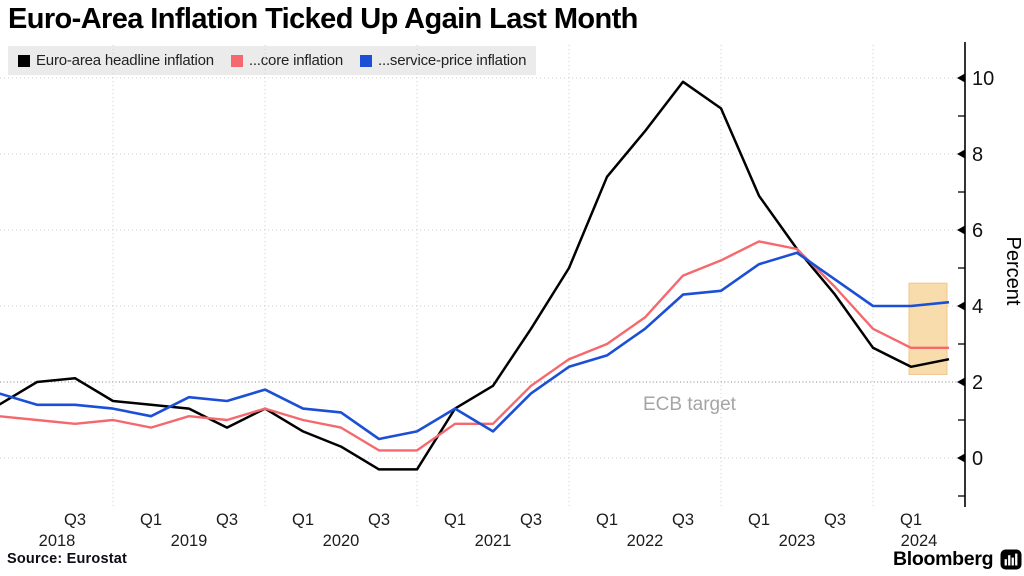 This screenshot has width=1024, height=576. Describe the element at coordinates (645, 541) in the screenshot. I see `x-year-label: 2022` at that location.